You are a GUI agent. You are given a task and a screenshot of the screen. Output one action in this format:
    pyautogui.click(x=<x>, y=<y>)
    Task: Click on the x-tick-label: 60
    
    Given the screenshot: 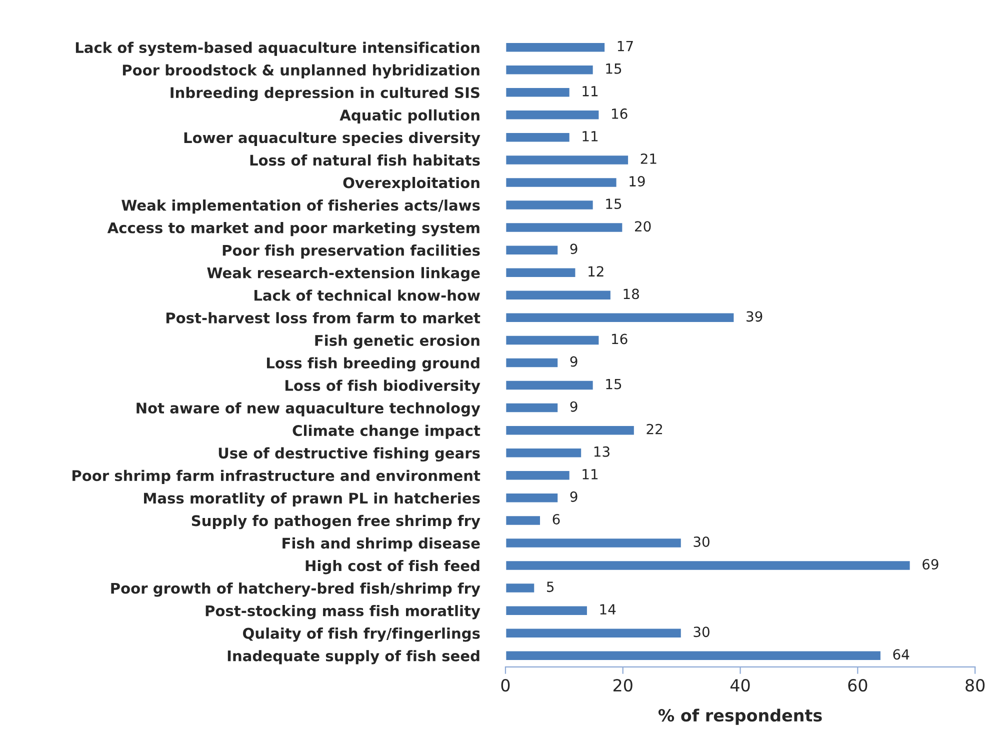 What is the action you would take?
    pyautogui.click(x=858, y=685)
    